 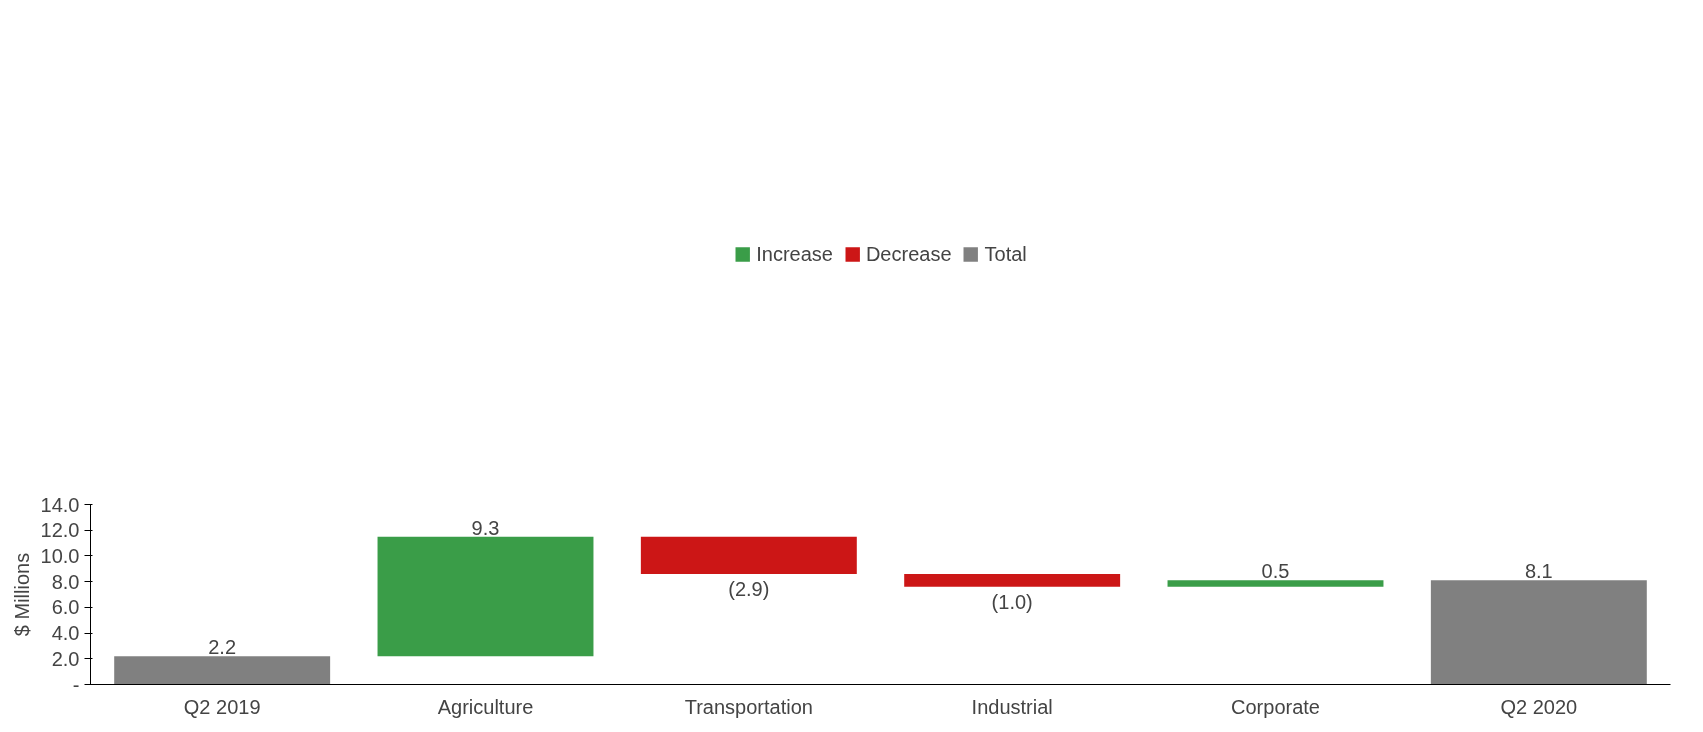 What do you see at coordinates (21, 594) in the screenshot?
I see `y-axis-title: $ Millions` at bounding box center [21, 594].